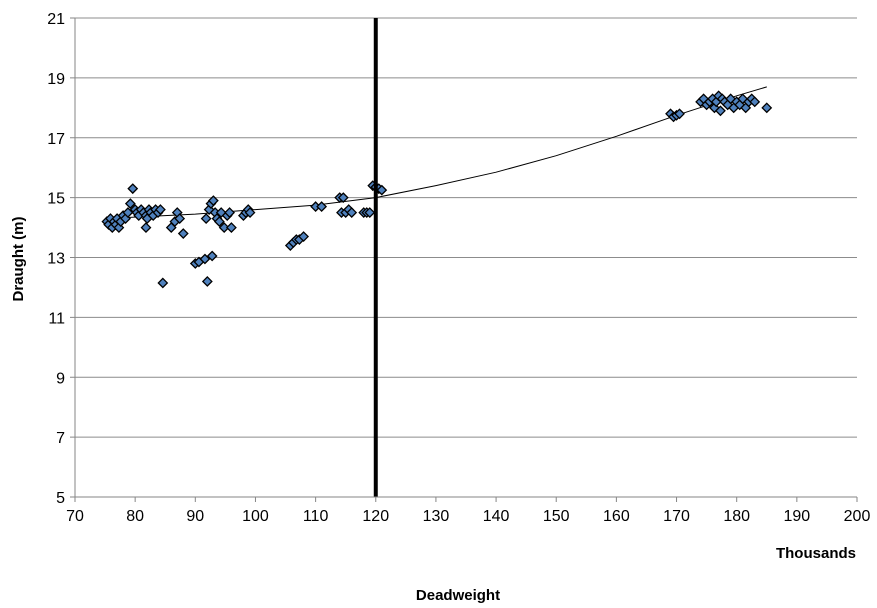 Image resolution: width=877 pixels, height=608 pixels. Describe the element at coordinates (676, 516) in the screenshot. I see `x-tick-label: 170` at that location.